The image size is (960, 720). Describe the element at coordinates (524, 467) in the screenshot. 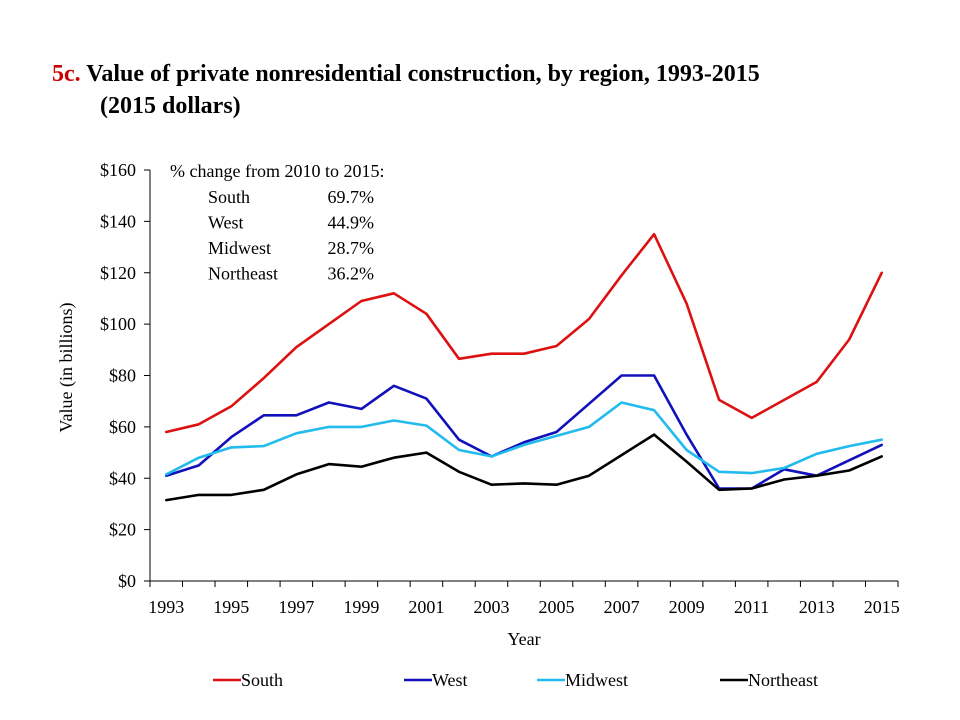

I see `series-line-northeast` at that location.